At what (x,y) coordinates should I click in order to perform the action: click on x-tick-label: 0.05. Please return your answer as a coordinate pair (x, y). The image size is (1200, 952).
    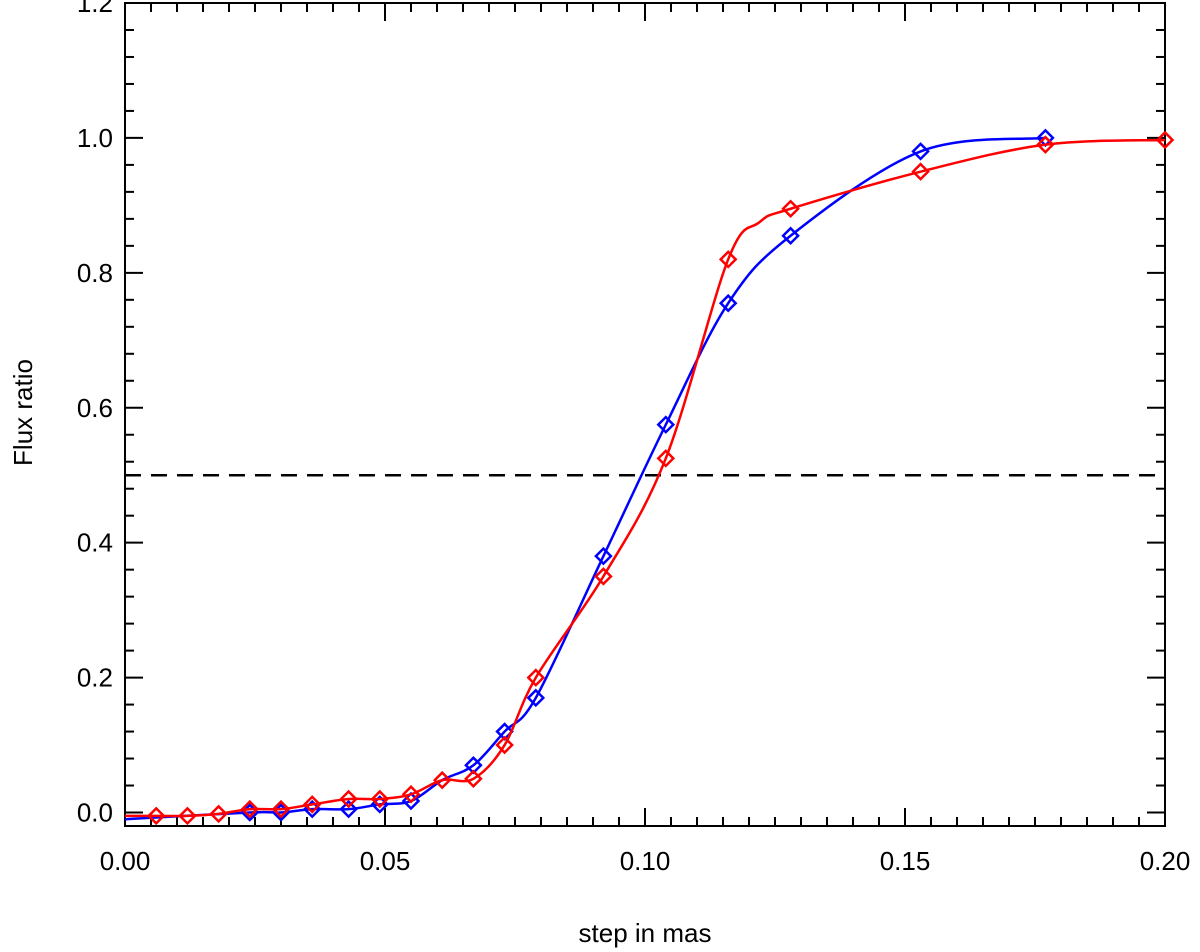
    Looking at the image, I should click on (385, 861).